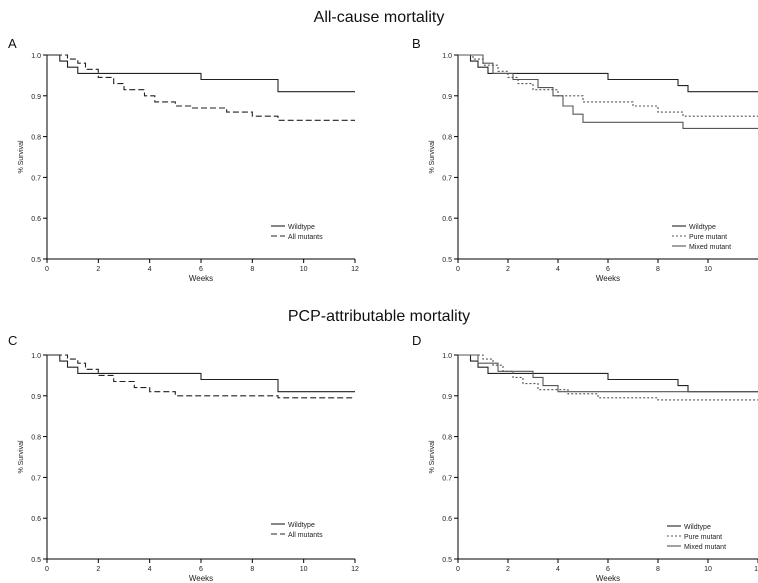 This screenshot has height=583, width=758. I want to click on panel-letter-c: C, so click(13, 340).